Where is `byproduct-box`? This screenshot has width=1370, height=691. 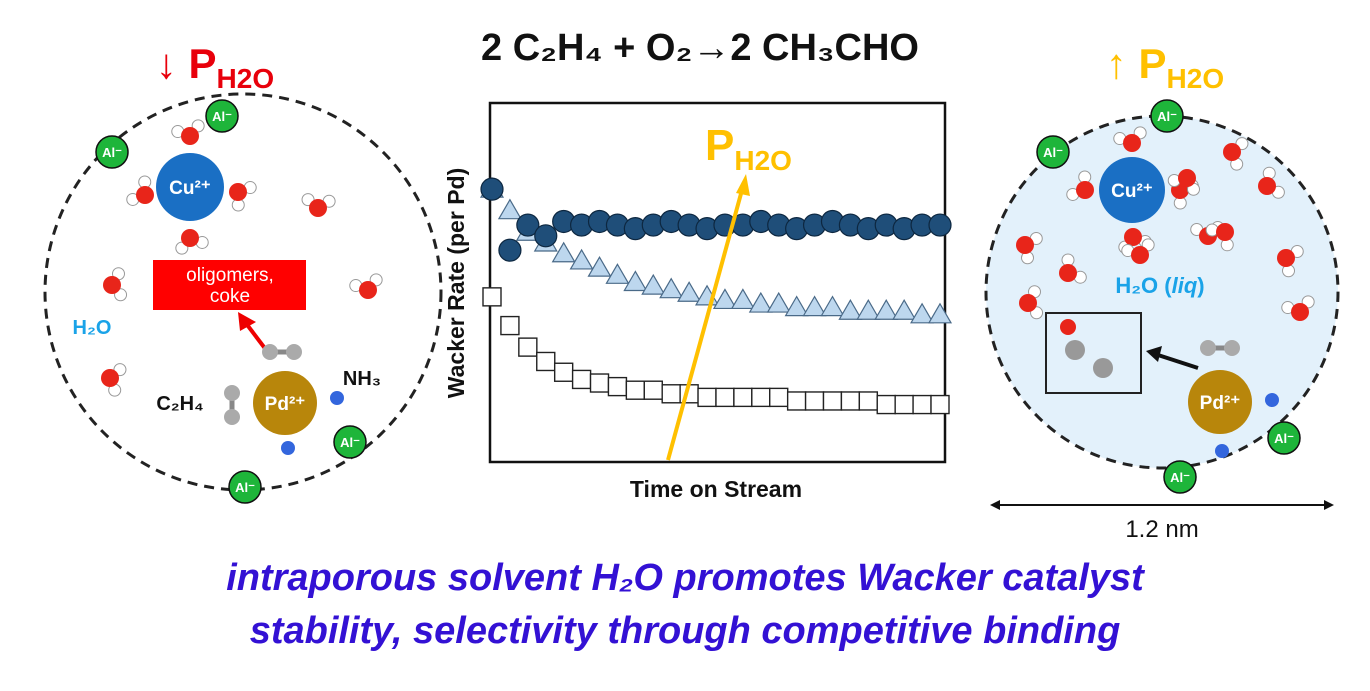
byproduct-box is located at coordinates (229, 285).